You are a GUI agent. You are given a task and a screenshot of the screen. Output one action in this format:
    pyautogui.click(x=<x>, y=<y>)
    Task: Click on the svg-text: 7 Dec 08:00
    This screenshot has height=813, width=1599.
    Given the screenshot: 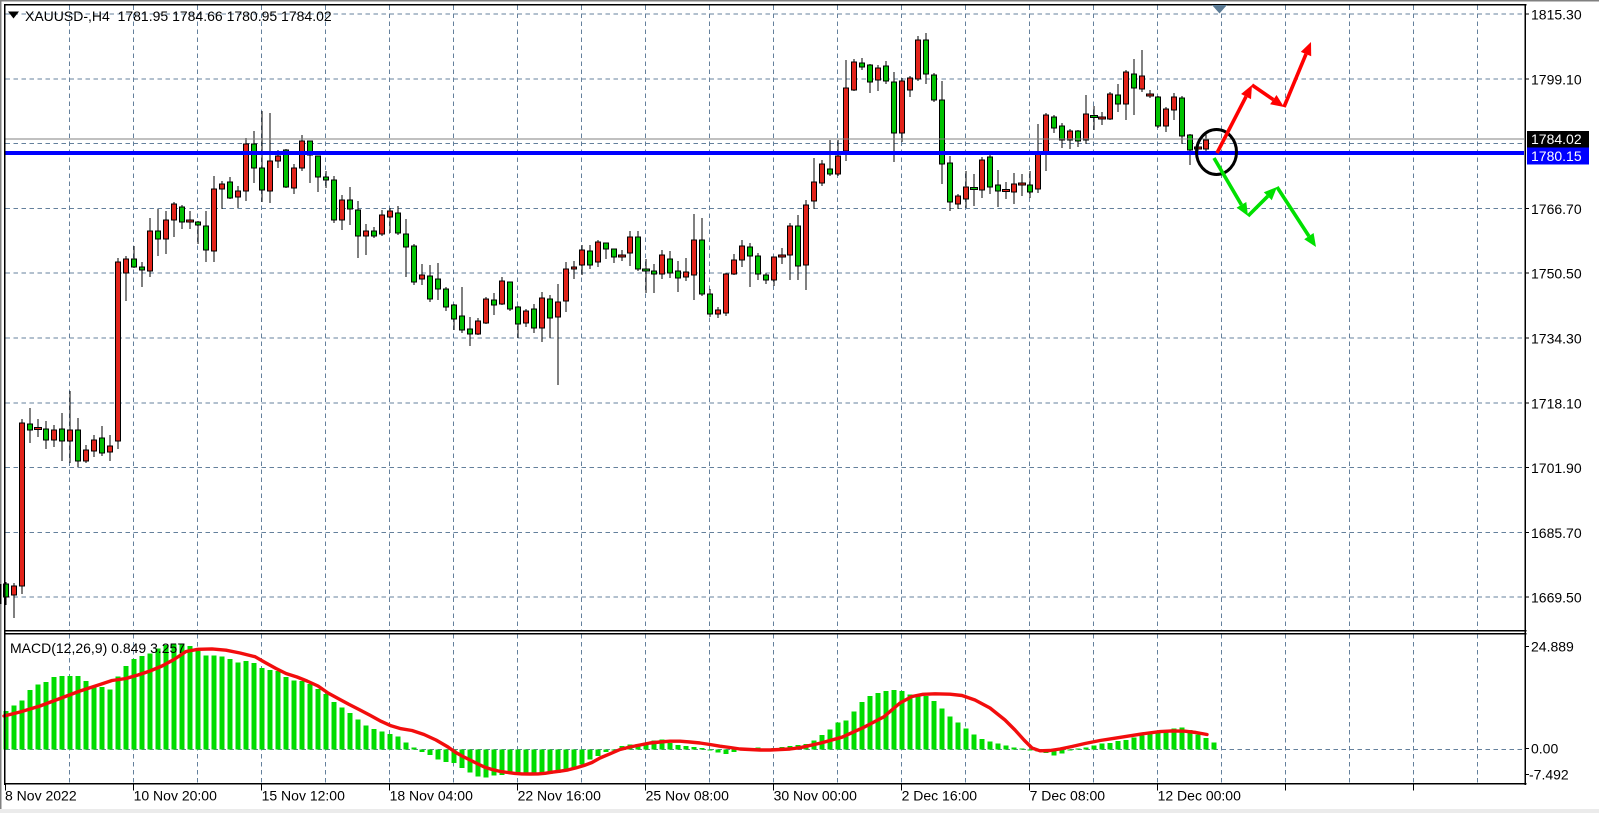 What is the action you would take?
    pyautogui.click(x=1068, y=796)
    